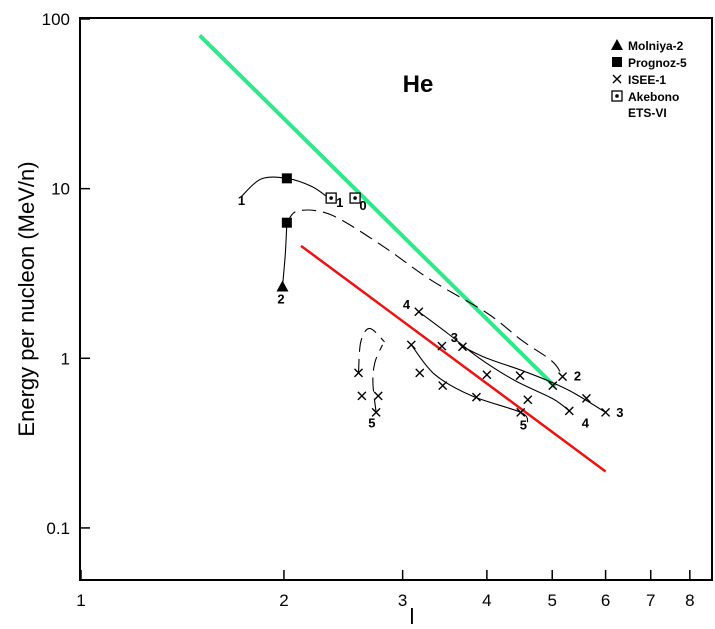  I want to click on x-tick-label: 3, so click(402, 600).